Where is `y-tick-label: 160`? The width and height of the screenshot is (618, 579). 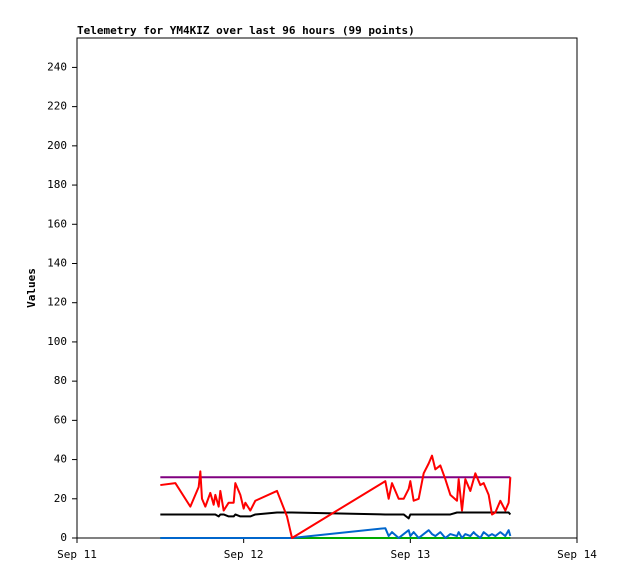 y-tick-label: 160 is located at coordinates (57, 223).